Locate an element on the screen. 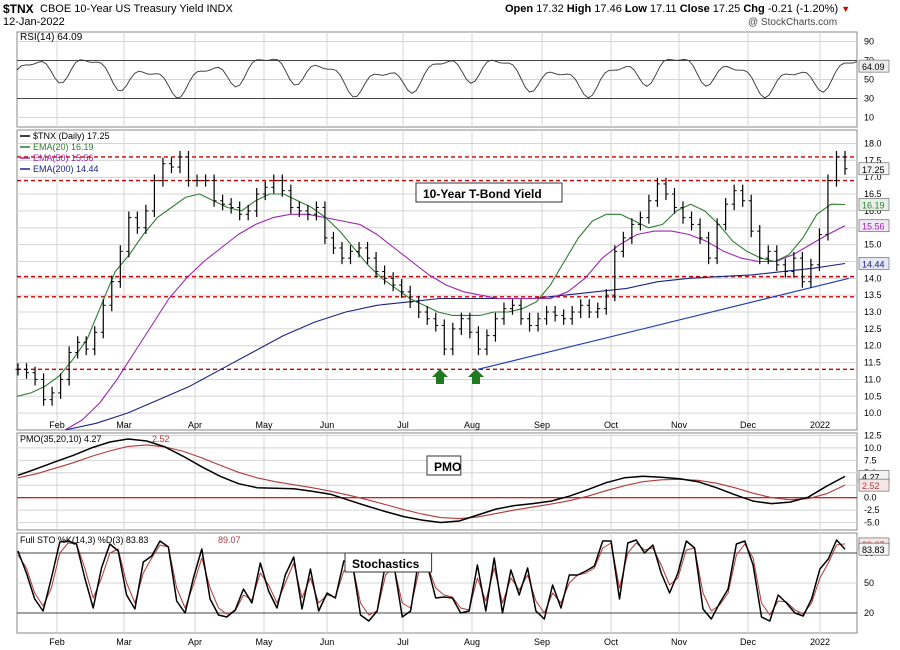 The height and width of the screenshot is (650, 900). y-tick-label: 10 is located at coordinates (869, 118).